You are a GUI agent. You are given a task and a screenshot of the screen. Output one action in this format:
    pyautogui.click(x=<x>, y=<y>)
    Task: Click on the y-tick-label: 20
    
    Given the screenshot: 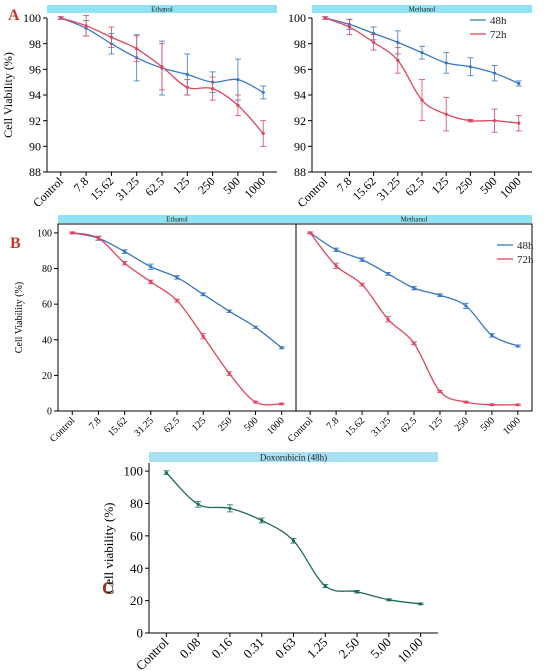 What is the action you would take?
    pyautogui.click(x=136, y=600)
    